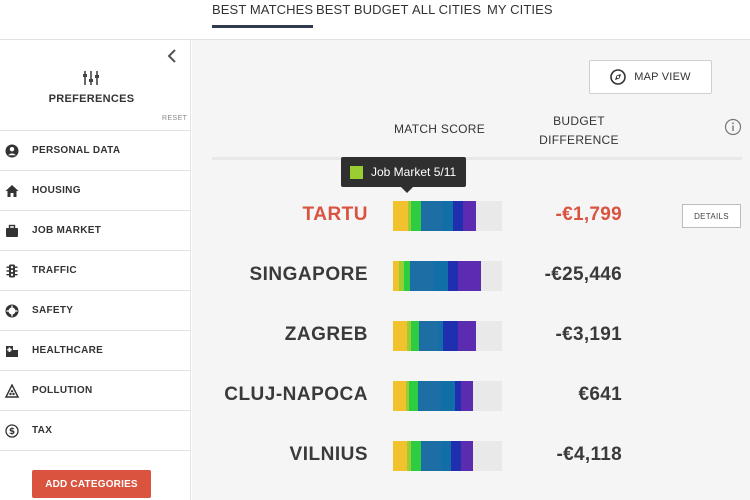  I want to click on compass-icon, so click(618, 77).